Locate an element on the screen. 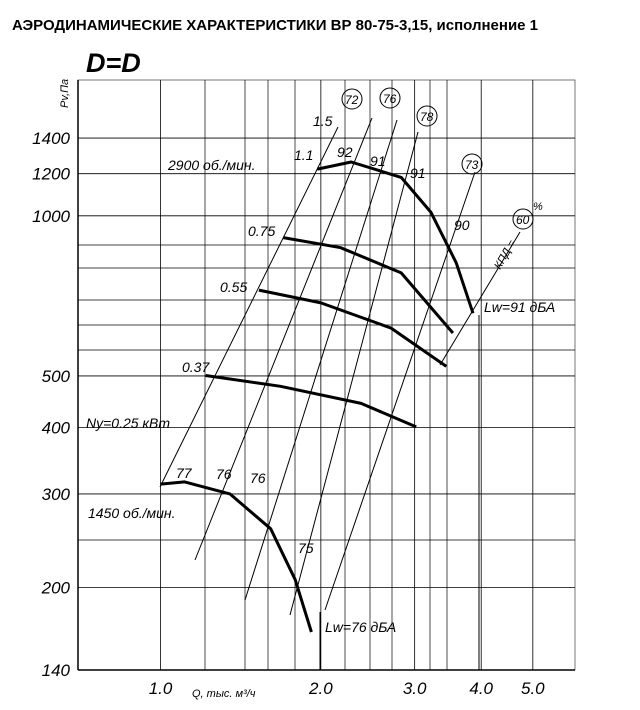 The height and width of the screenshot is (710, 640). series-label: 0.75 is located at coordinates (261, 231).